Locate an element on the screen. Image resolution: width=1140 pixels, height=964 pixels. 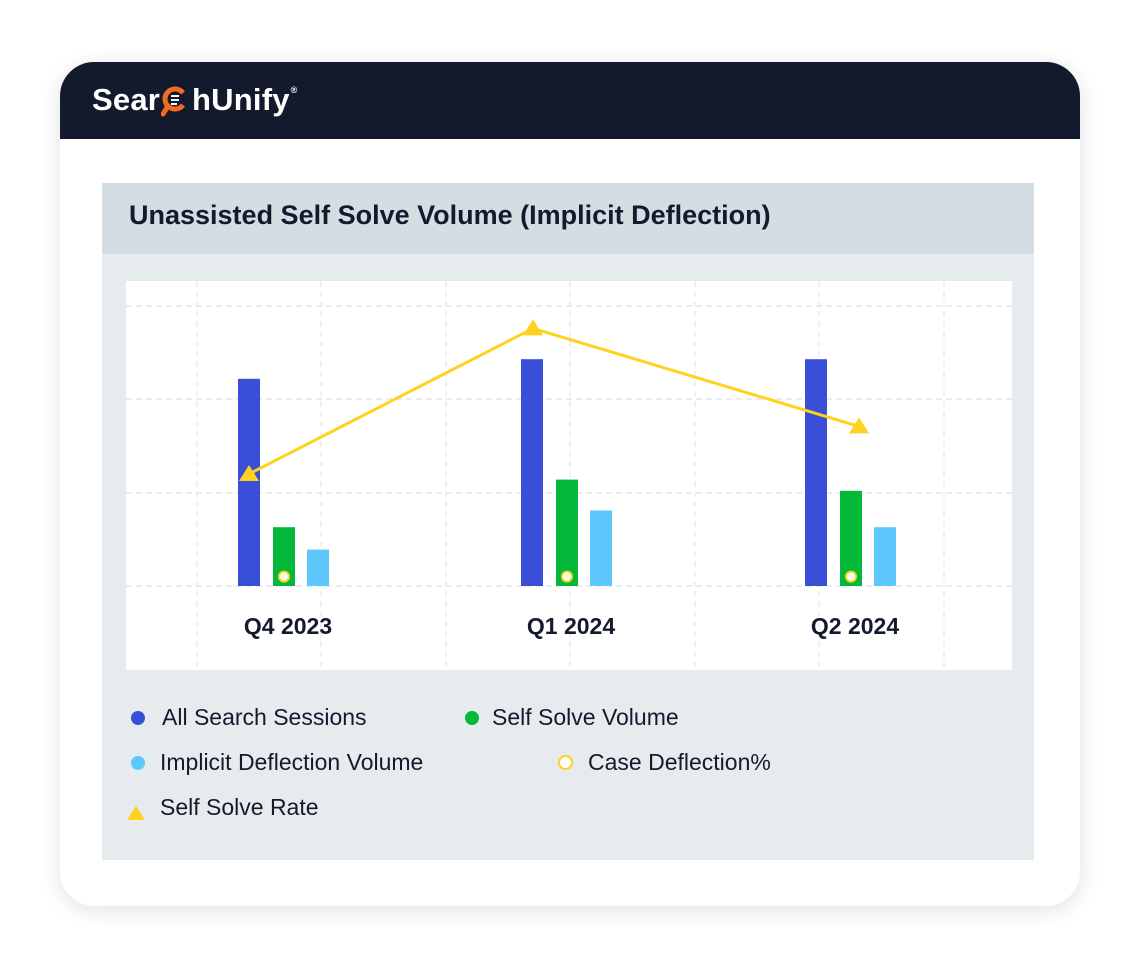
legend-label: Self Solve Rate is located at coordinates (239, 807).